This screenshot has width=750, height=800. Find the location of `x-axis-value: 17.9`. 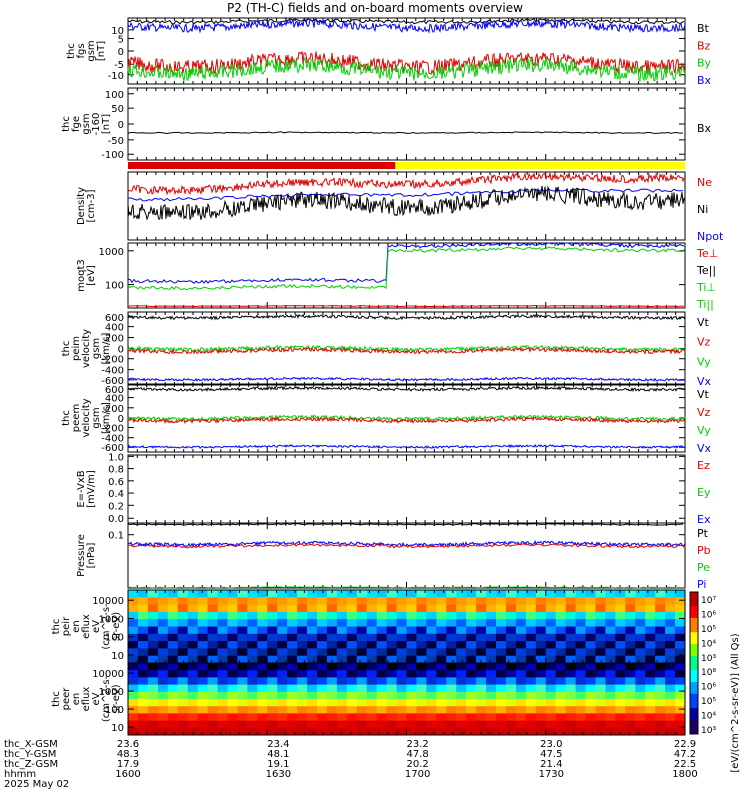

x-axis-value: 17.9 is located at coordinates (128, 764).